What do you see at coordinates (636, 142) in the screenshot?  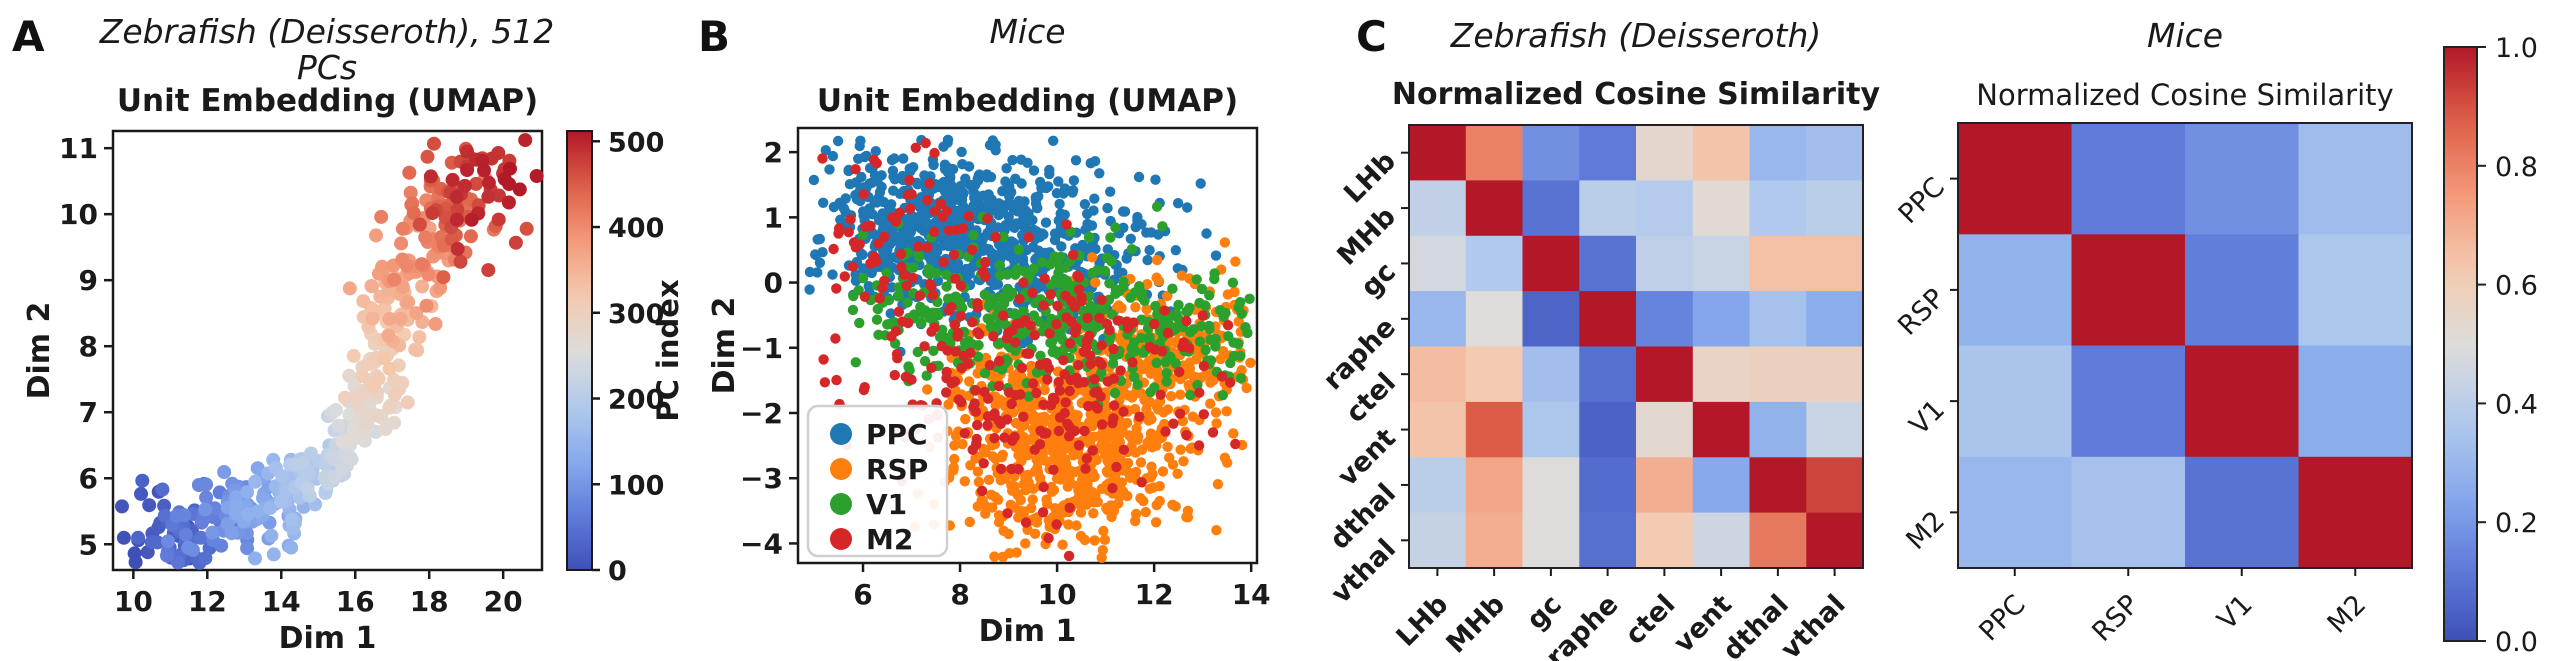 I see `colorbar-tick-label: 500` at bounding box center [636, 142].